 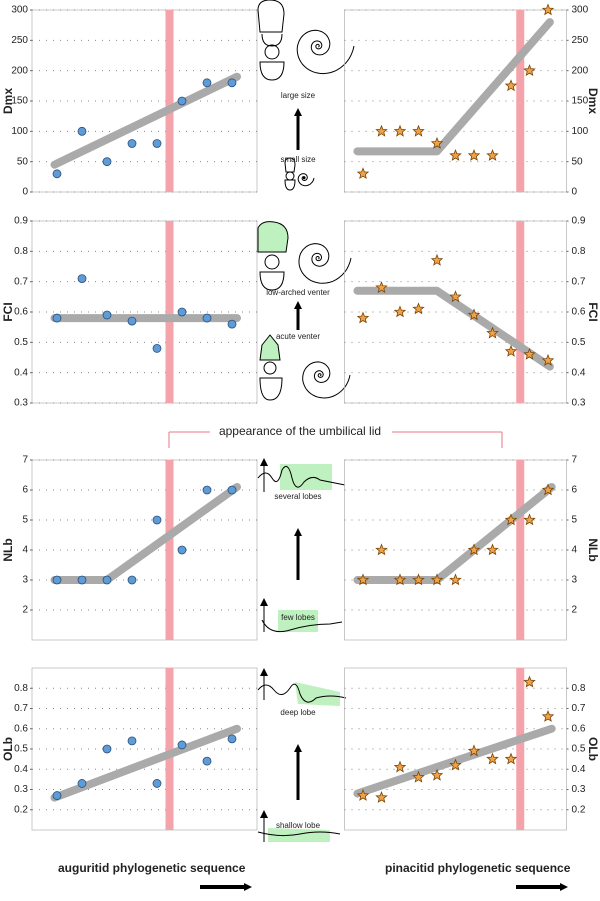 What do you see at coordinates (8, 101) in the screenshot?
I see `y-axis-title: Dmx` at bounding box center [8, 101].